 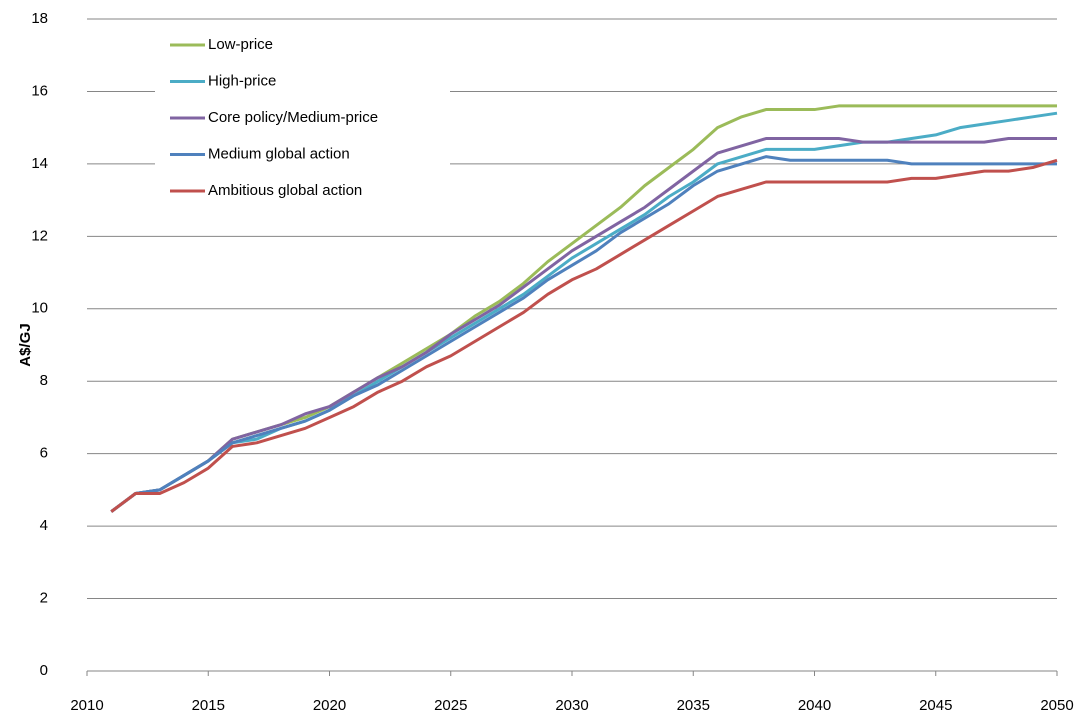 I want to click on x-tick-label: 2040, so click(x=814, y=705).